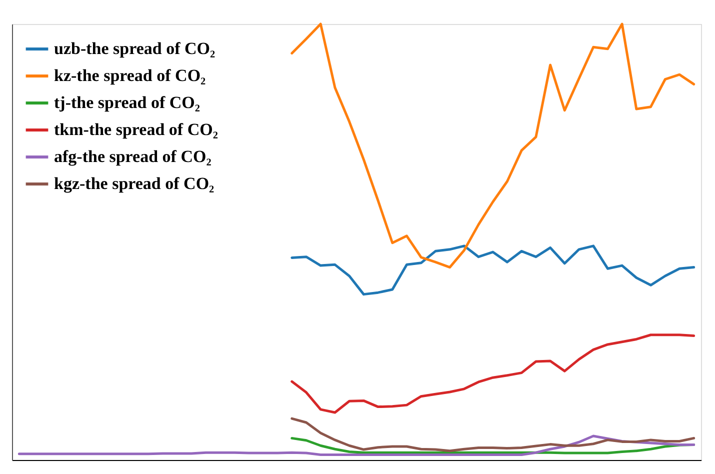  I want to click on legend-label: tkm-the spread of CO₂, so click(136, 129).